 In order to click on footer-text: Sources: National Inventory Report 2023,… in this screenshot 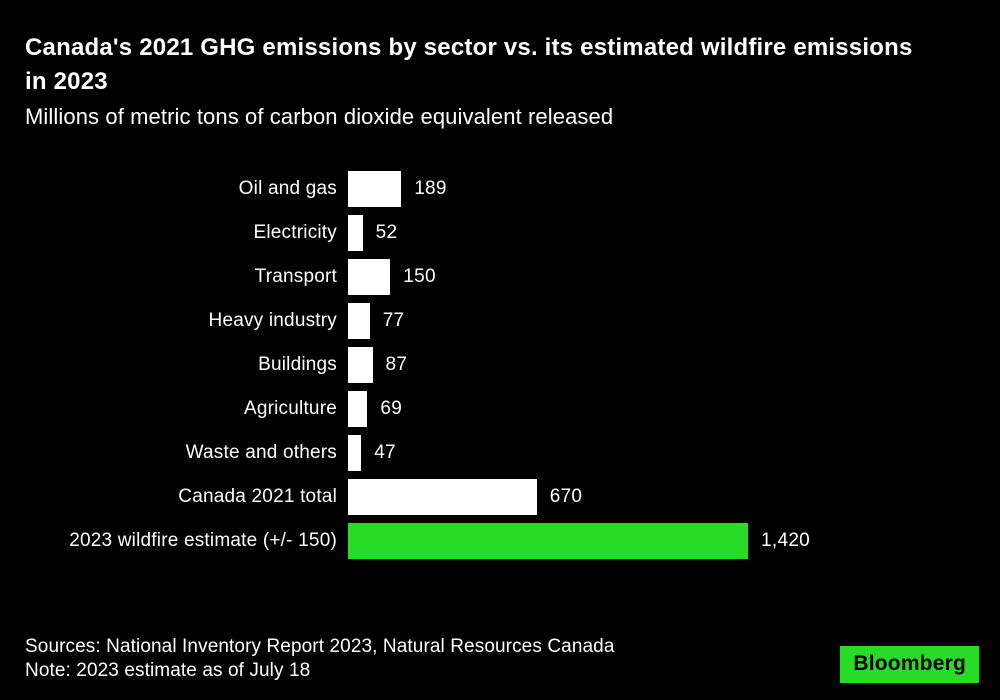, I will do `click(320, 659)`.